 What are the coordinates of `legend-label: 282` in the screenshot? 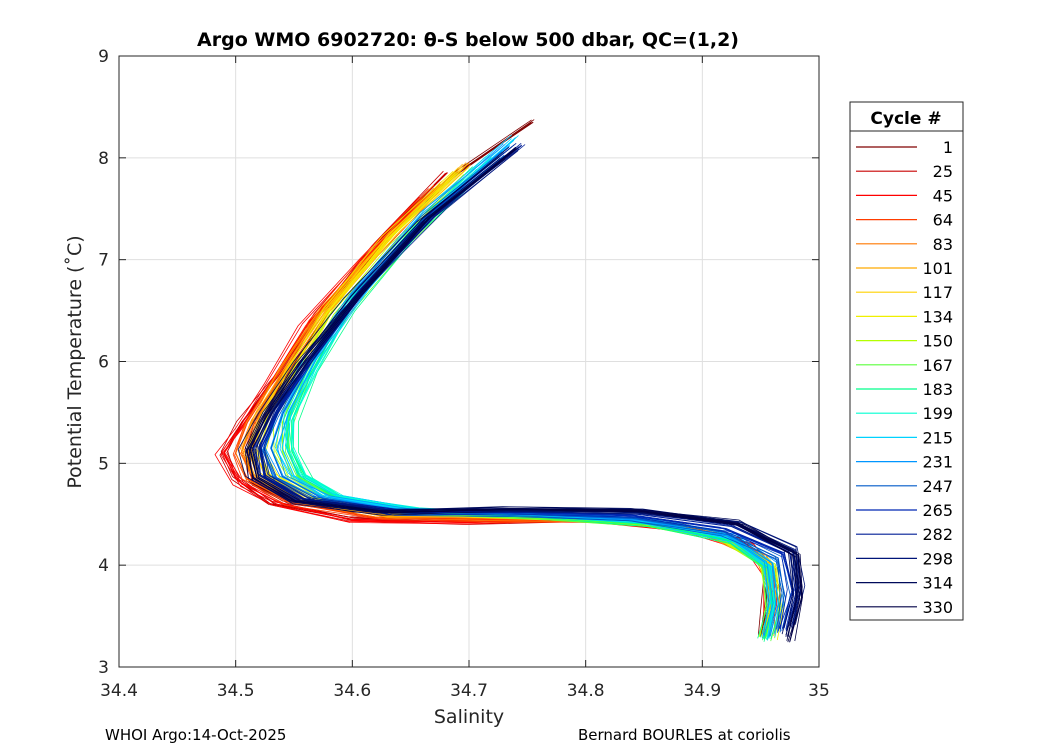 It's located at (937, 534).